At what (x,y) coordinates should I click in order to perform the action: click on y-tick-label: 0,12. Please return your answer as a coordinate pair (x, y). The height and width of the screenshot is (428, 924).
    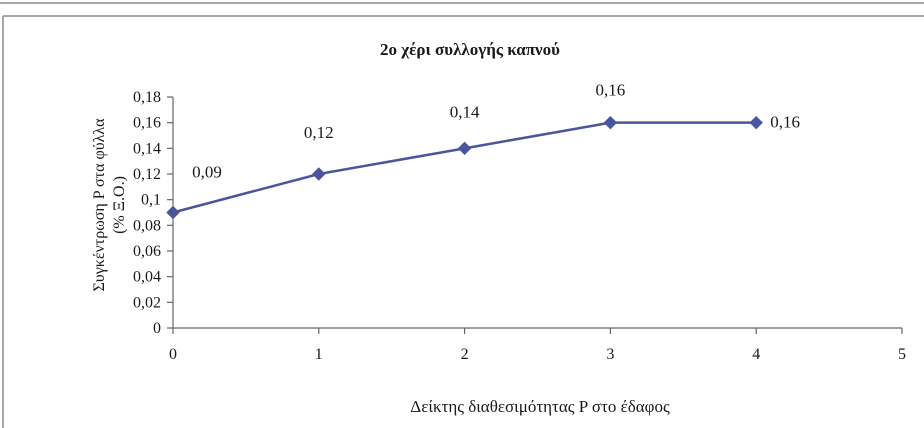
    Looking at the image, I should click on (147, 174).